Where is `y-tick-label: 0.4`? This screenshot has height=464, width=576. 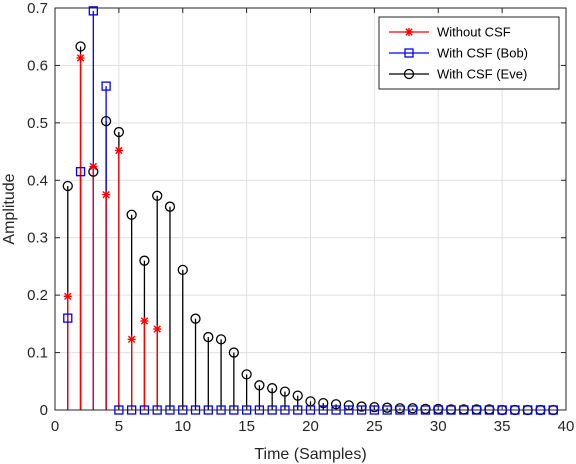
y-tick-label: 0.4 is located at coordinates (37, 180).